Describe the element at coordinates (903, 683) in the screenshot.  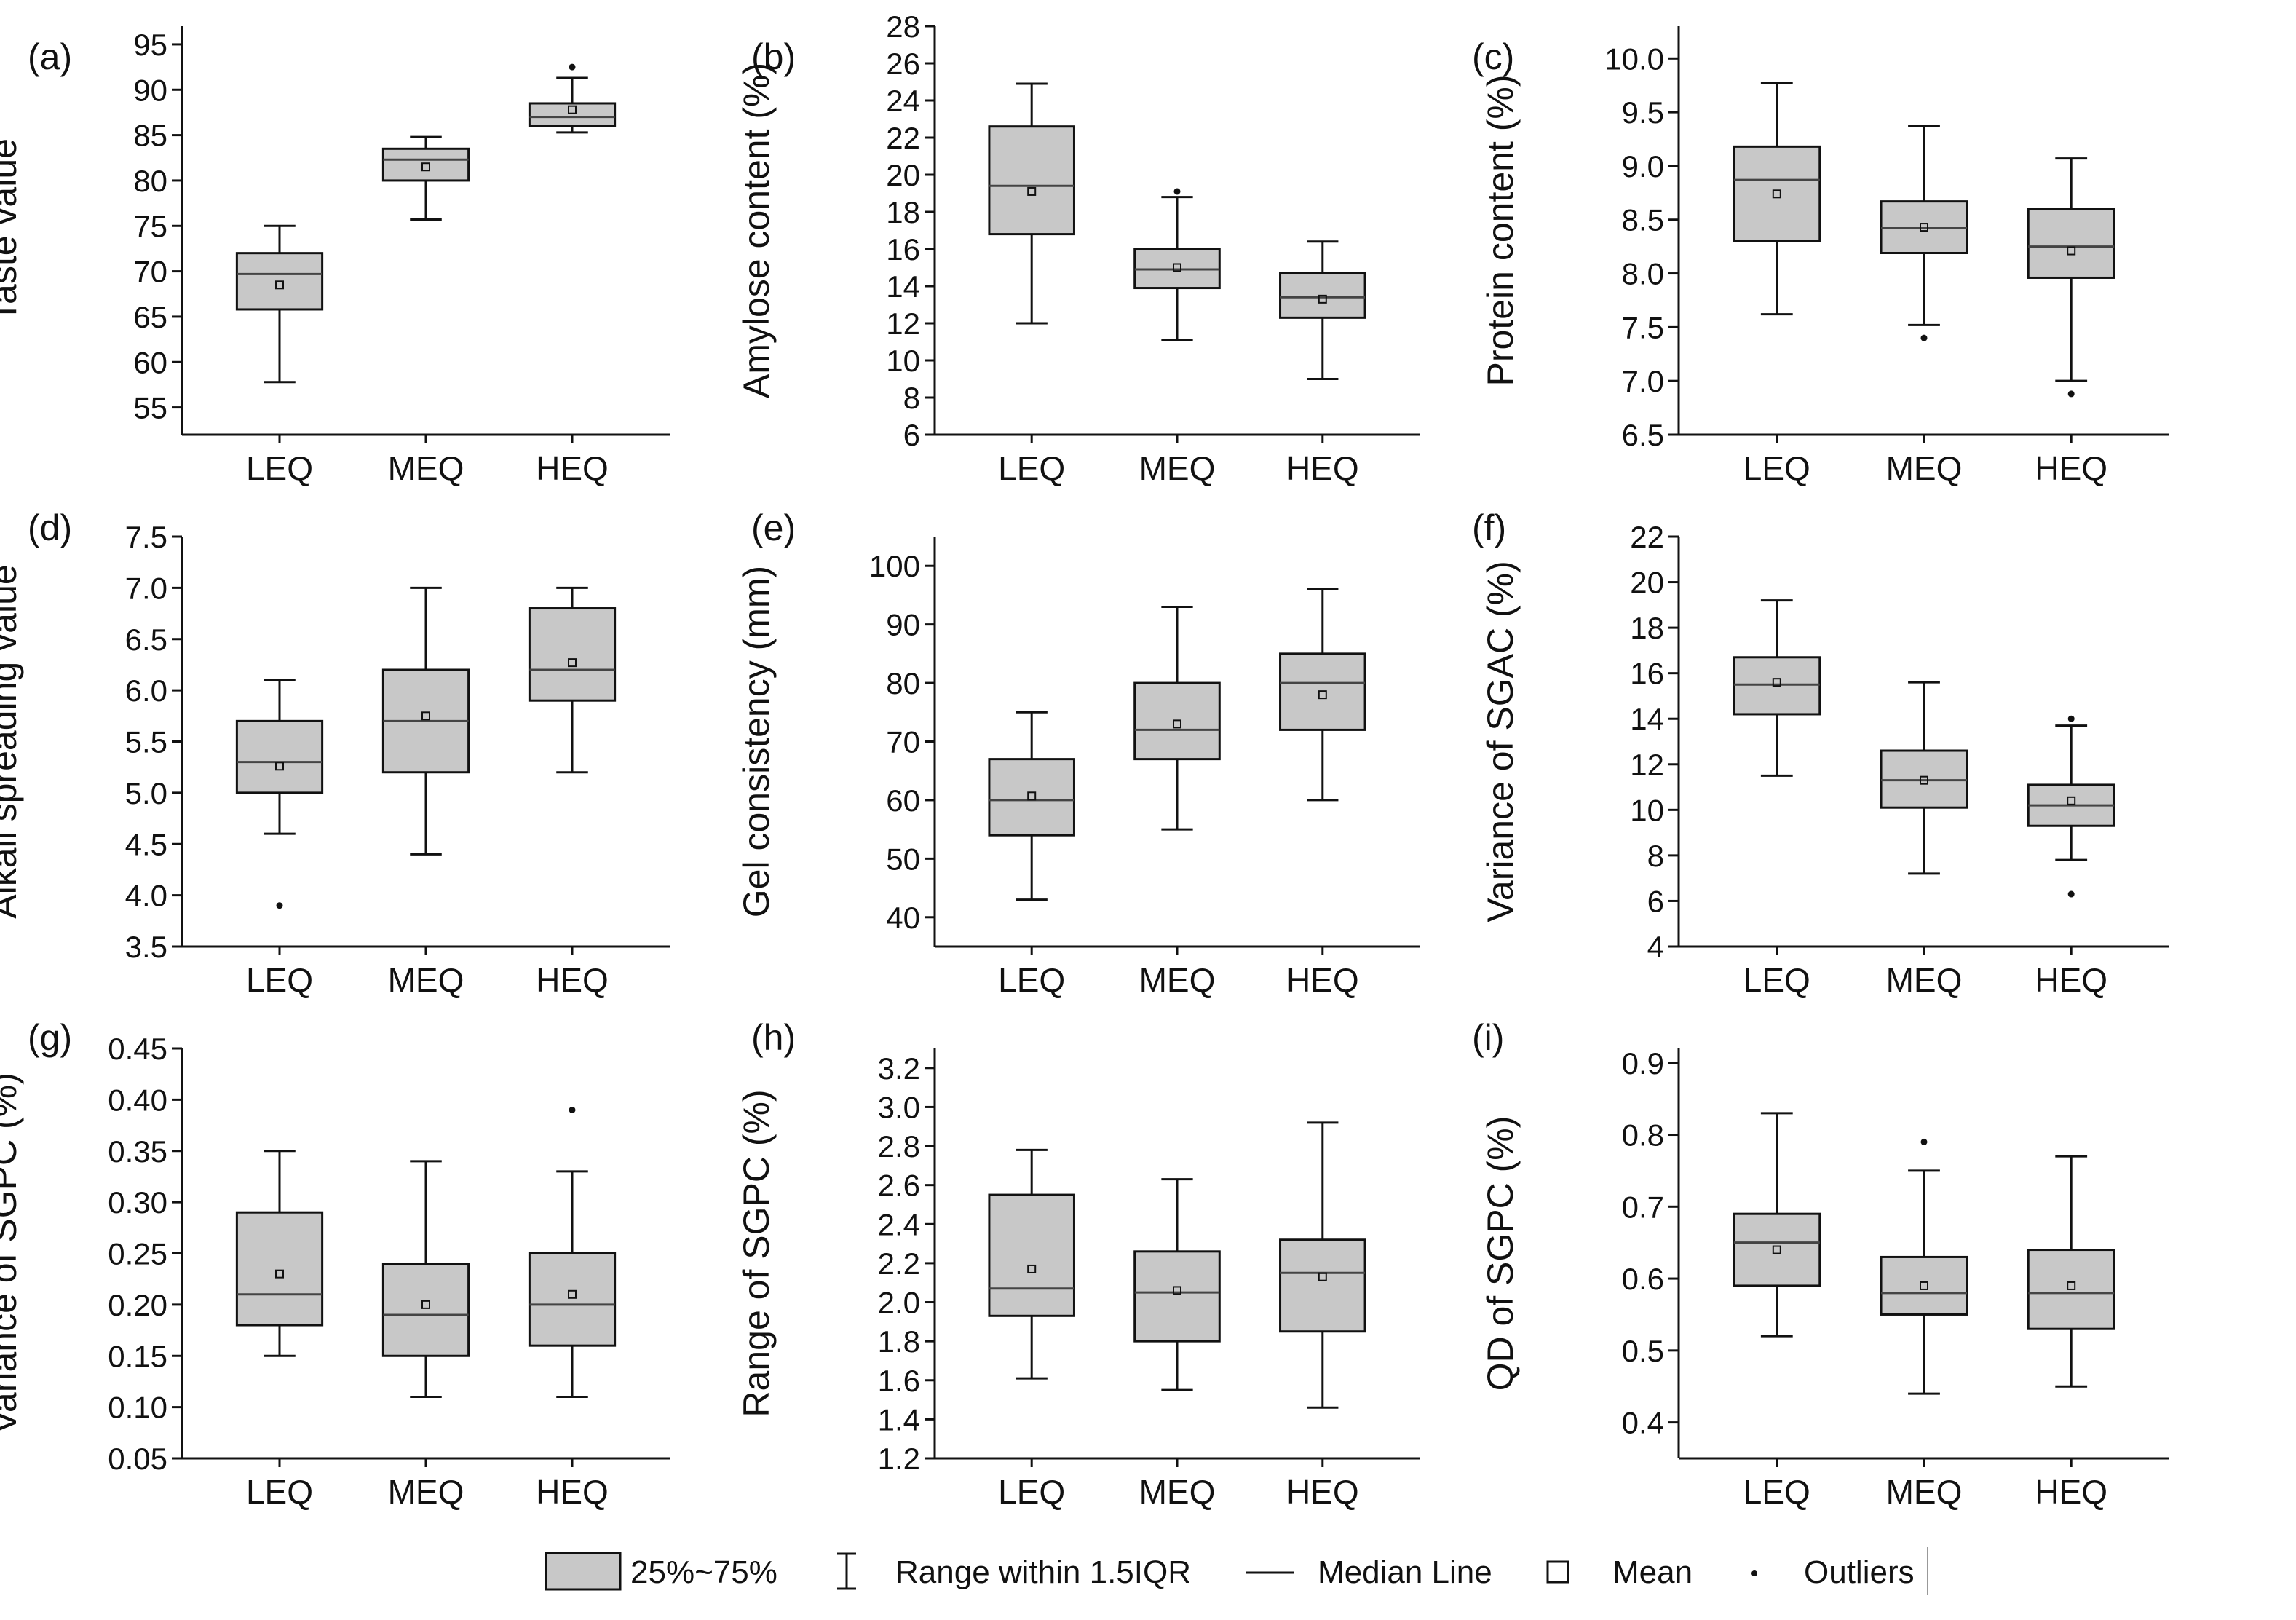
I see `y-tick-label: 80` at that location.